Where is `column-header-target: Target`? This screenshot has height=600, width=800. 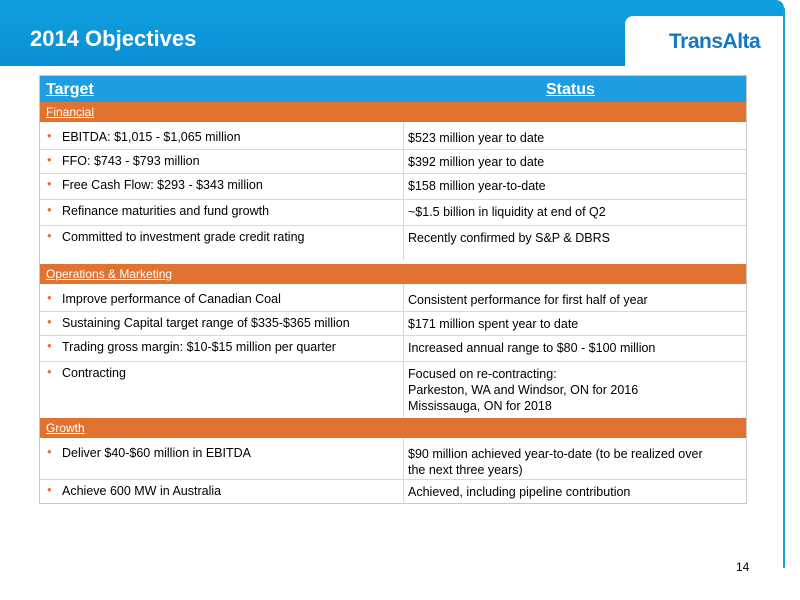
column-header-target: Target is located at coordinates (70, 89).